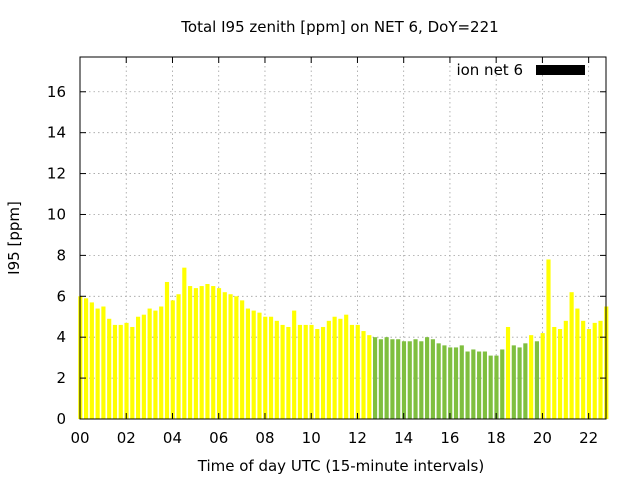 Image resolution: width=640 pixels, height=480 pixels. I want to click on y-axis-label: I95 [ppm], so click(14, 238).